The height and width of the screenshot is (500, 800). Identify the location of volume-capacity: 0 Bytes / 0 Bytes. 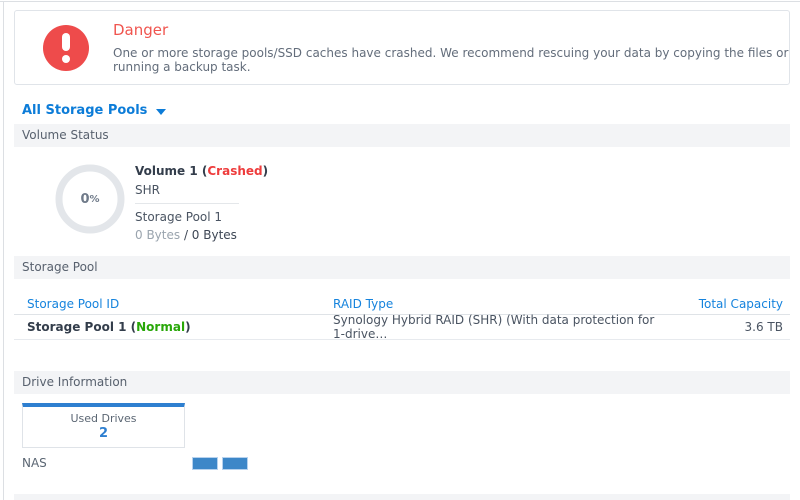
(201, 235).